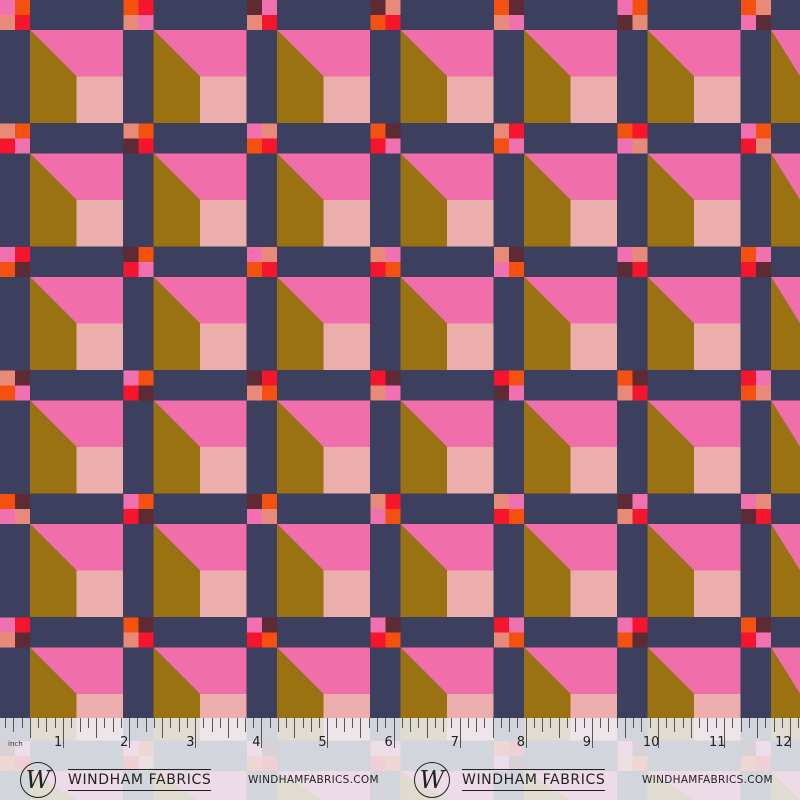 This screenshot has height=800, width=800. What do you see at coordinates (454, 742) in the screenshot?
I see `ruler-number: 7` at bounding box center [454, 742].